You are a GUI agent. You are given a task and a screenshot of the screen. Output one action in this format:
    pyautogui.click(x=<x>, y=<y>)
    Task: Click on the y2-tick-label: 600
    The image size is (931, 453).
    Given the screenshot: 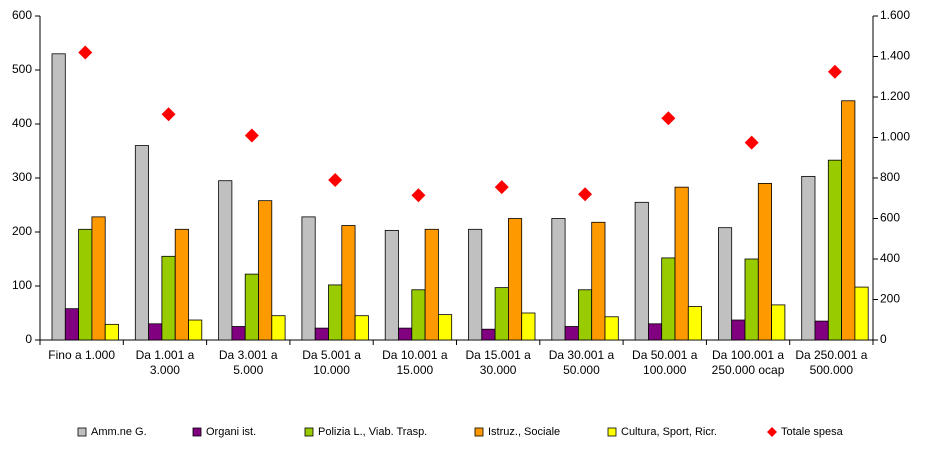 What is the action you would take?
    pyautogui.click(x=890, y=218)
    